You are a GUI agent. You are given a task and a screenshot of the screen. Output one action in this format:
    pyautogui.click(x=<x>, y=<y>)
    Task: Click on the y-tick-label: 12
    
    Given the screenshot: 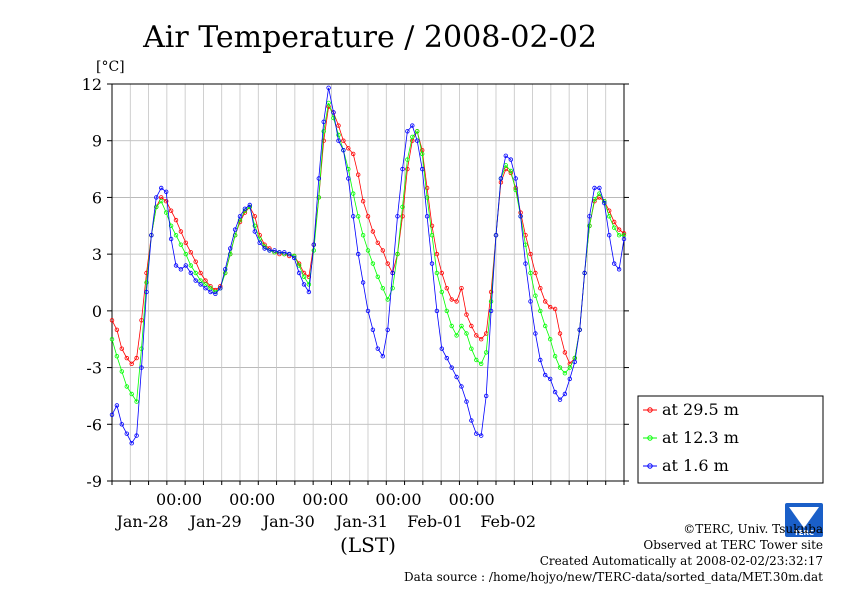 What is the action you would take?
    pyautogui.click(x=92, y=84)
    